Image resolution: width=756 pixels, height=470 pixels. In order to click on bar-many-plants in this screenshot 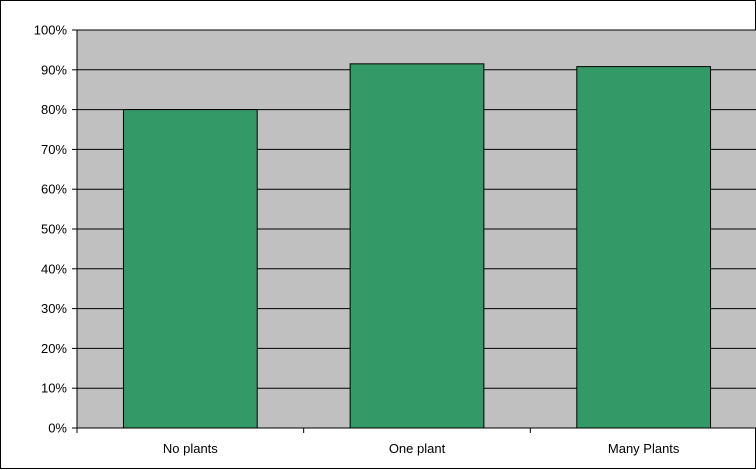, I will do `click(644, 247)`.